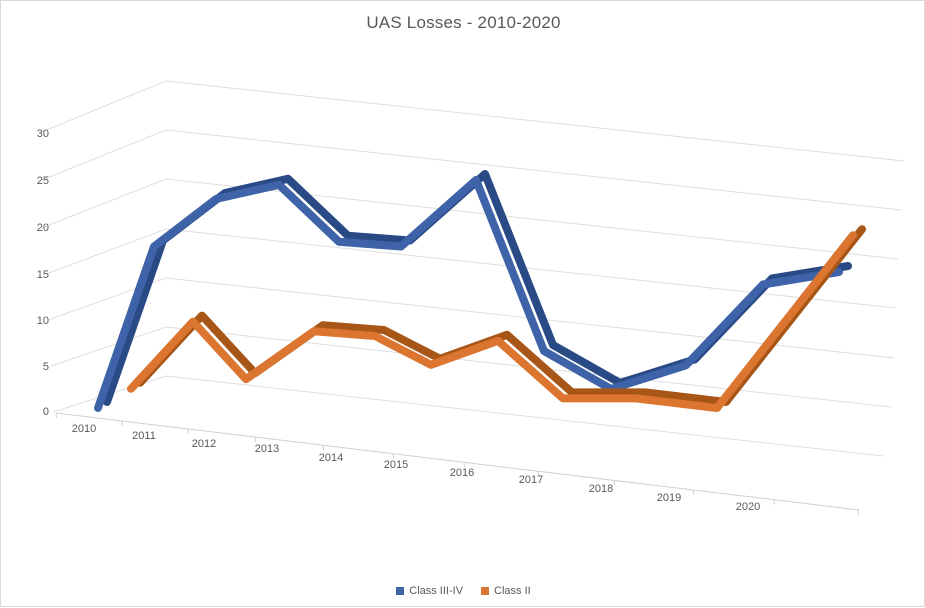 The width and height of the screenshot is (925, 608). I want to click on x-tick-label: 2017, so click(531, 480).